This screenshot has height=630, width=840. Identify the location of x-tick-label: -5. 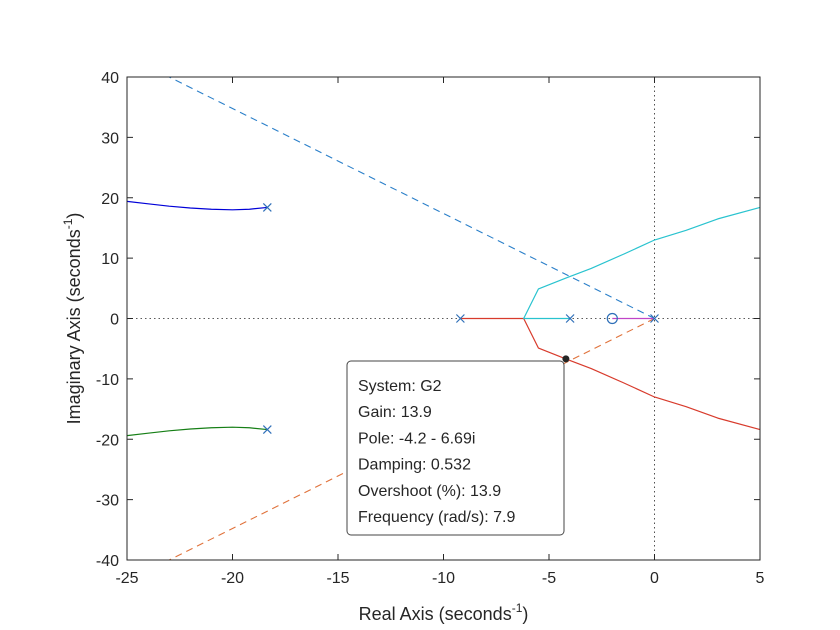
(549, 578).